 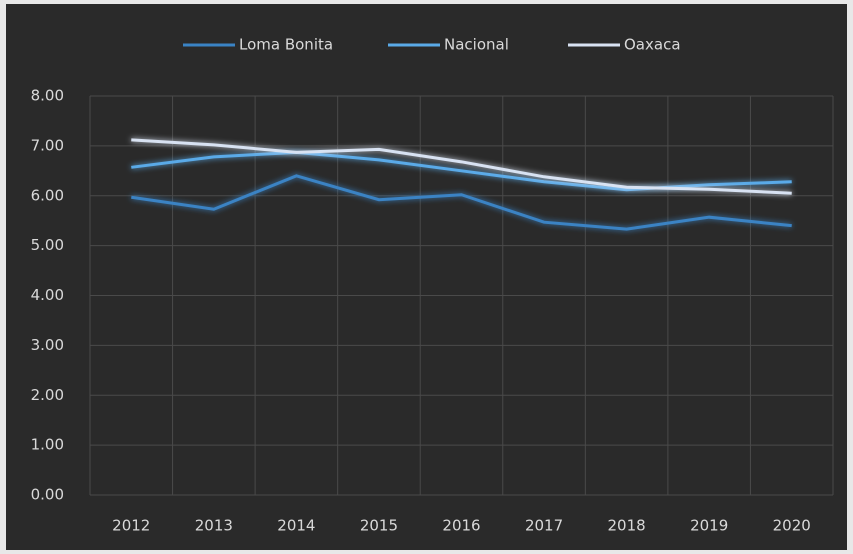 I want to click on y-tick-label: 0.00, so click(x=47, y=495).